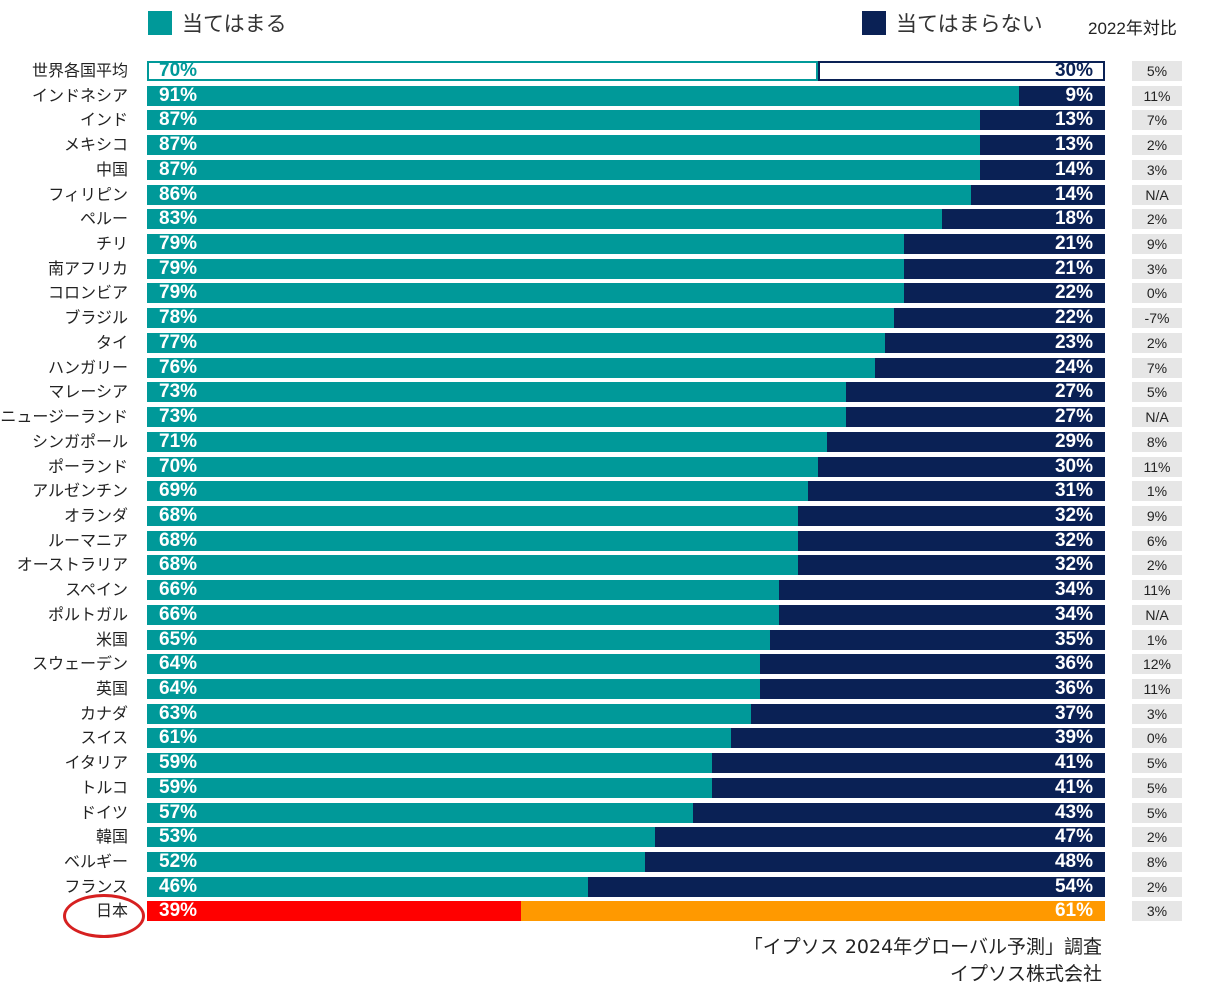 The height and width of the screenshot is (1000, 1217). What do you see at coordinates (178, 713) in the screenshot?
I see `value-label-yes: 63%` at bounding box center [178, 713].